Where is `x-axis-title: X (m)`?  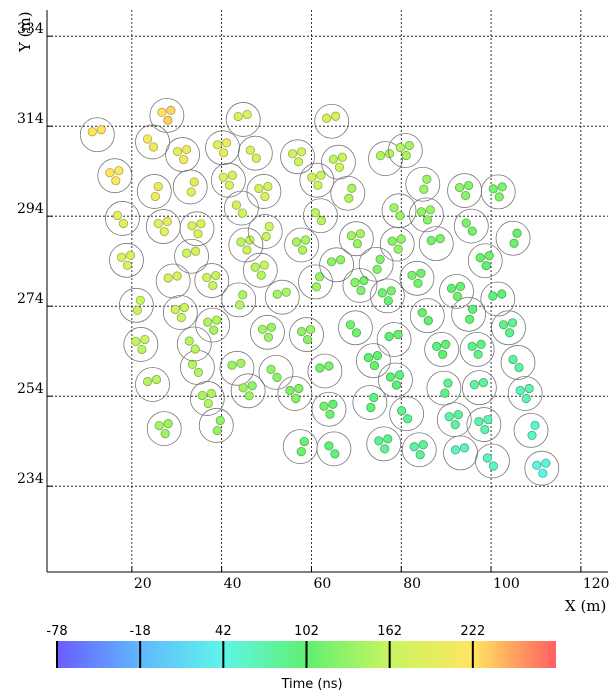
x-axis-title: X (m) is located at coordinates (585, 606).